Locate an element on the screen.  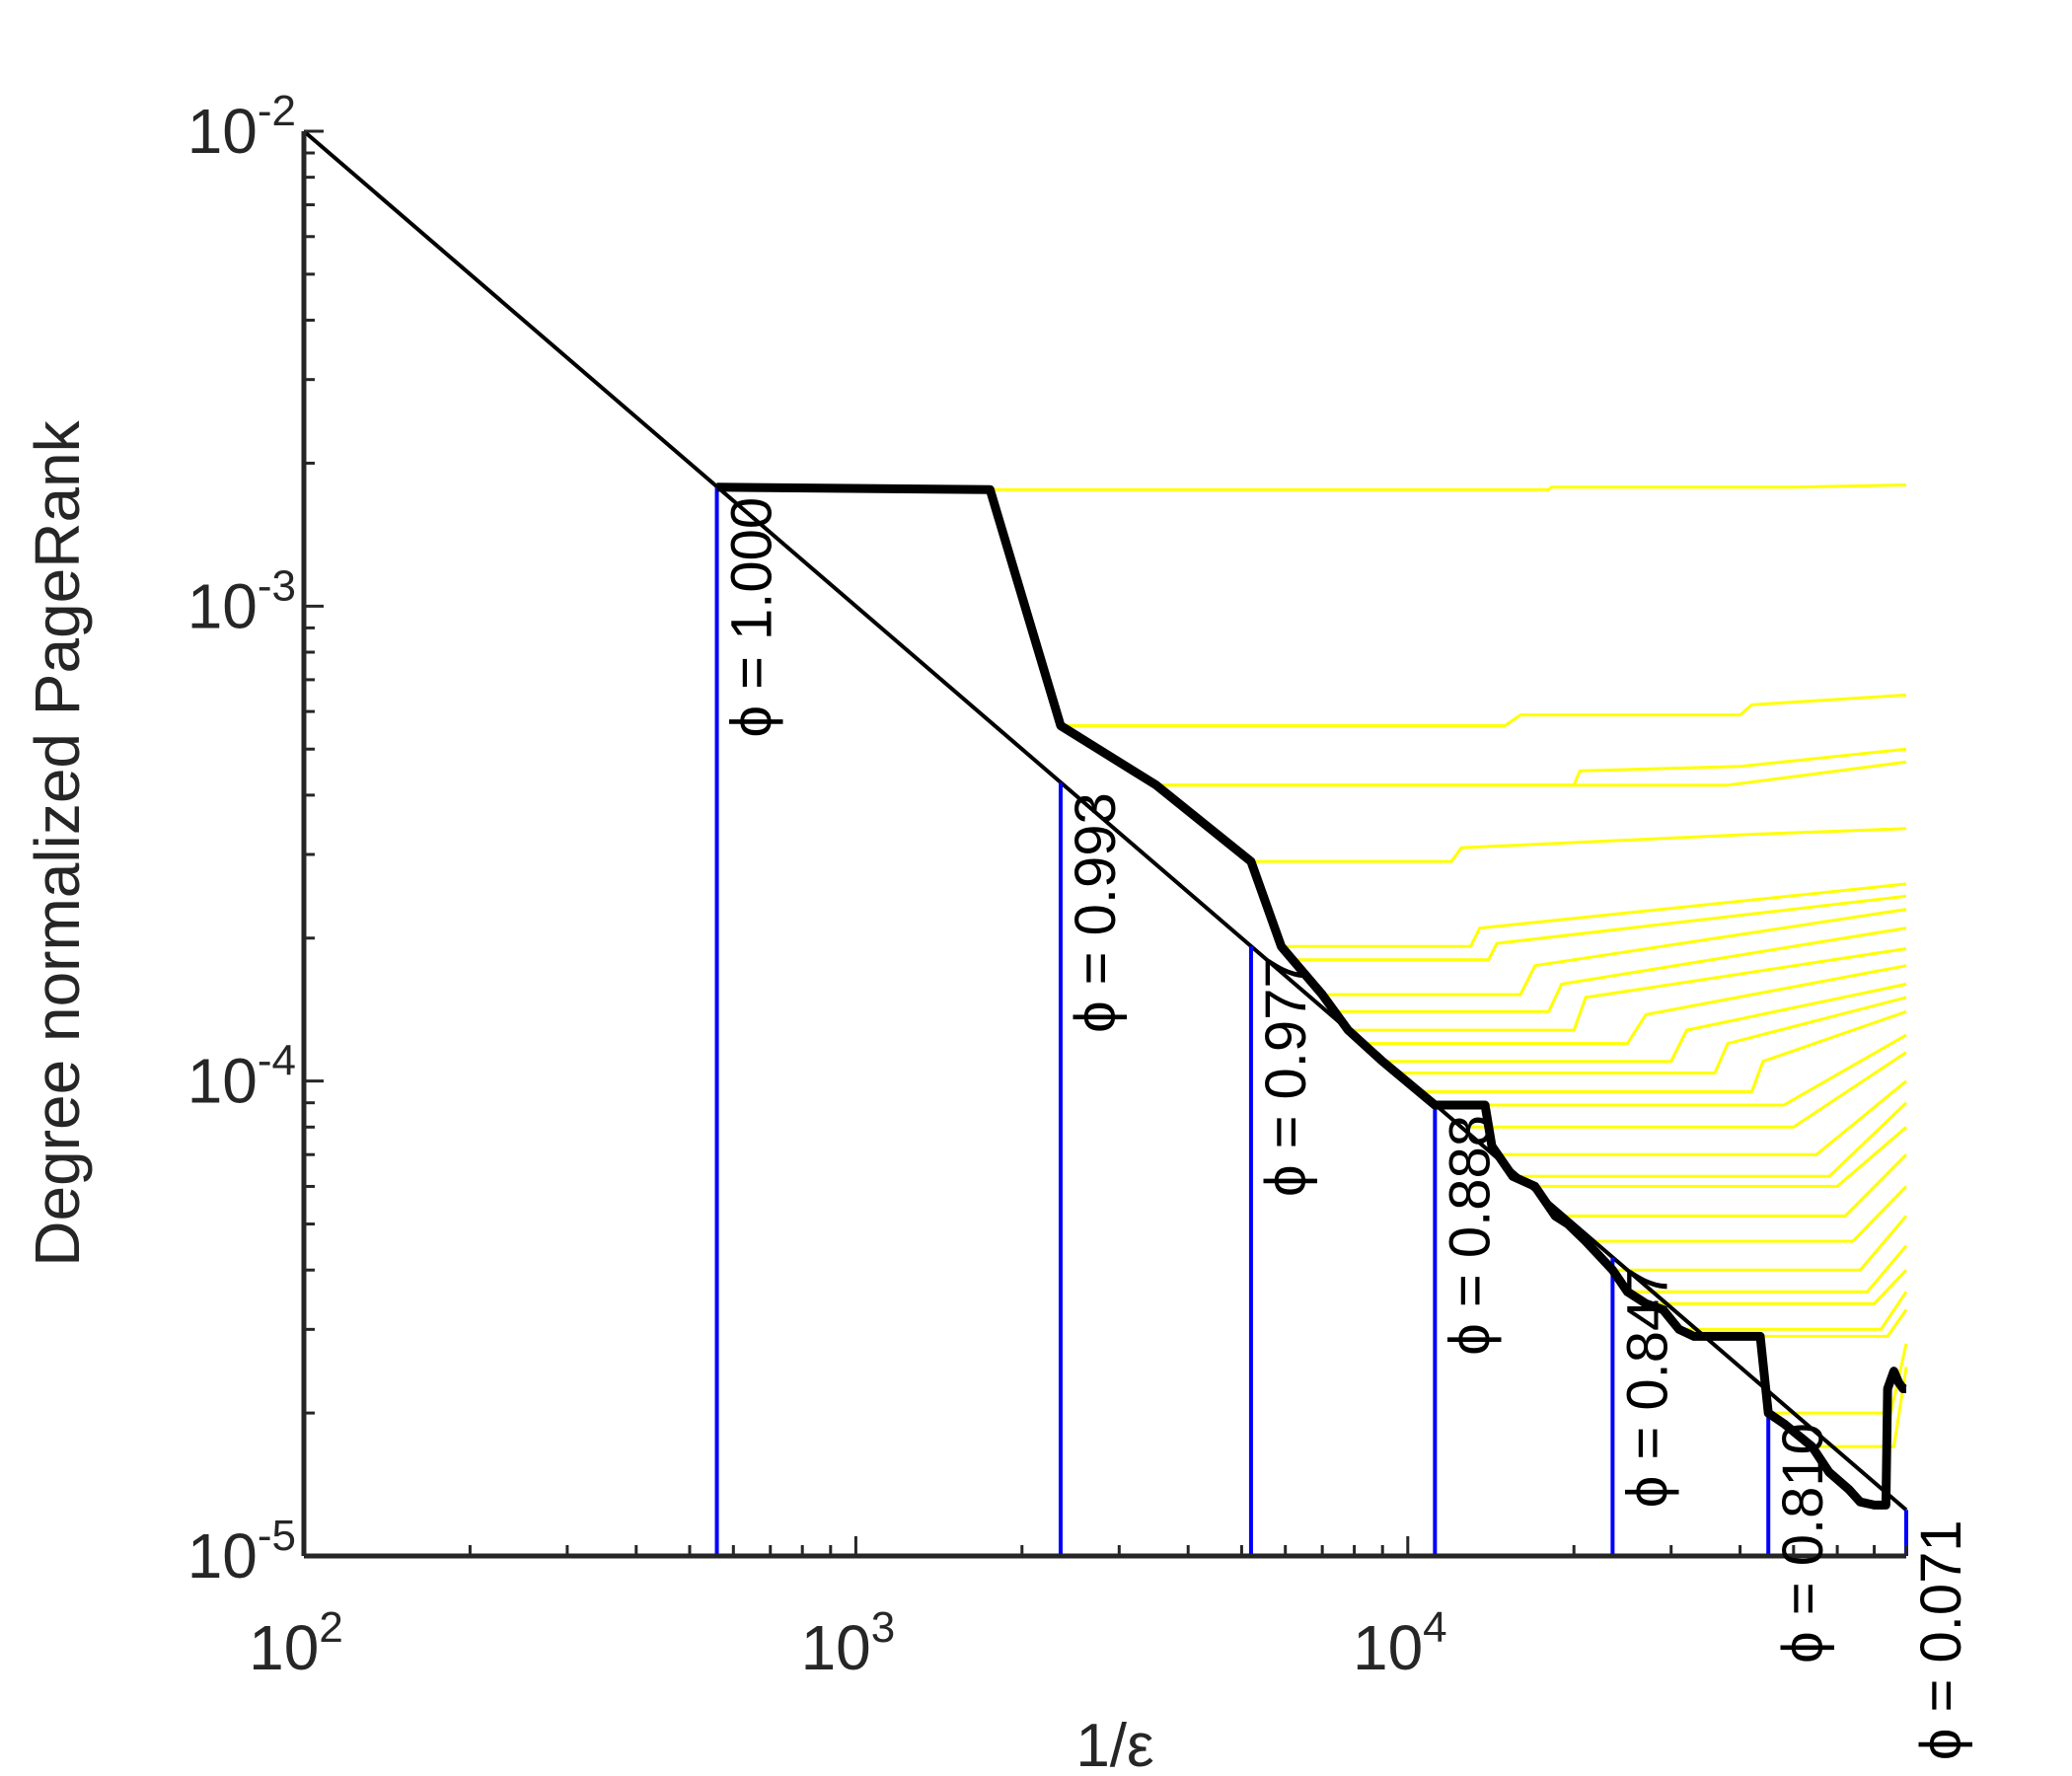
phi-label-2: ϕ = 0.977 is located at coordinates (1286, 1076).